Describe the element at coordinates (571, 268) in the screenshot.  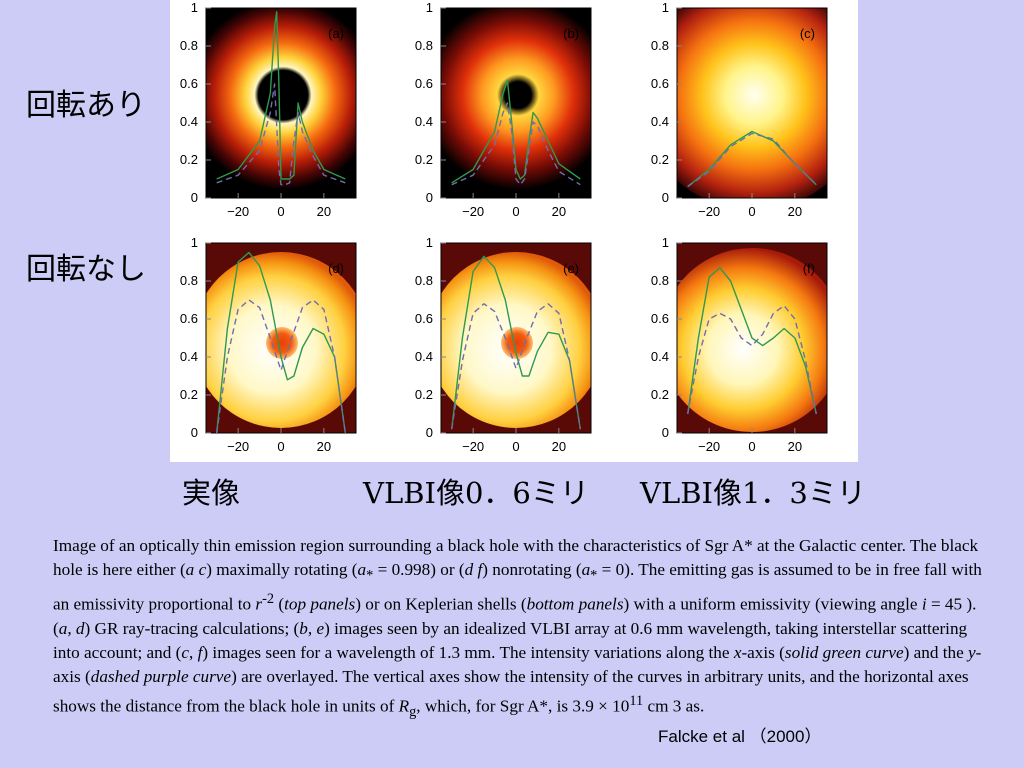
I see `panel-label: (e)` at that location.